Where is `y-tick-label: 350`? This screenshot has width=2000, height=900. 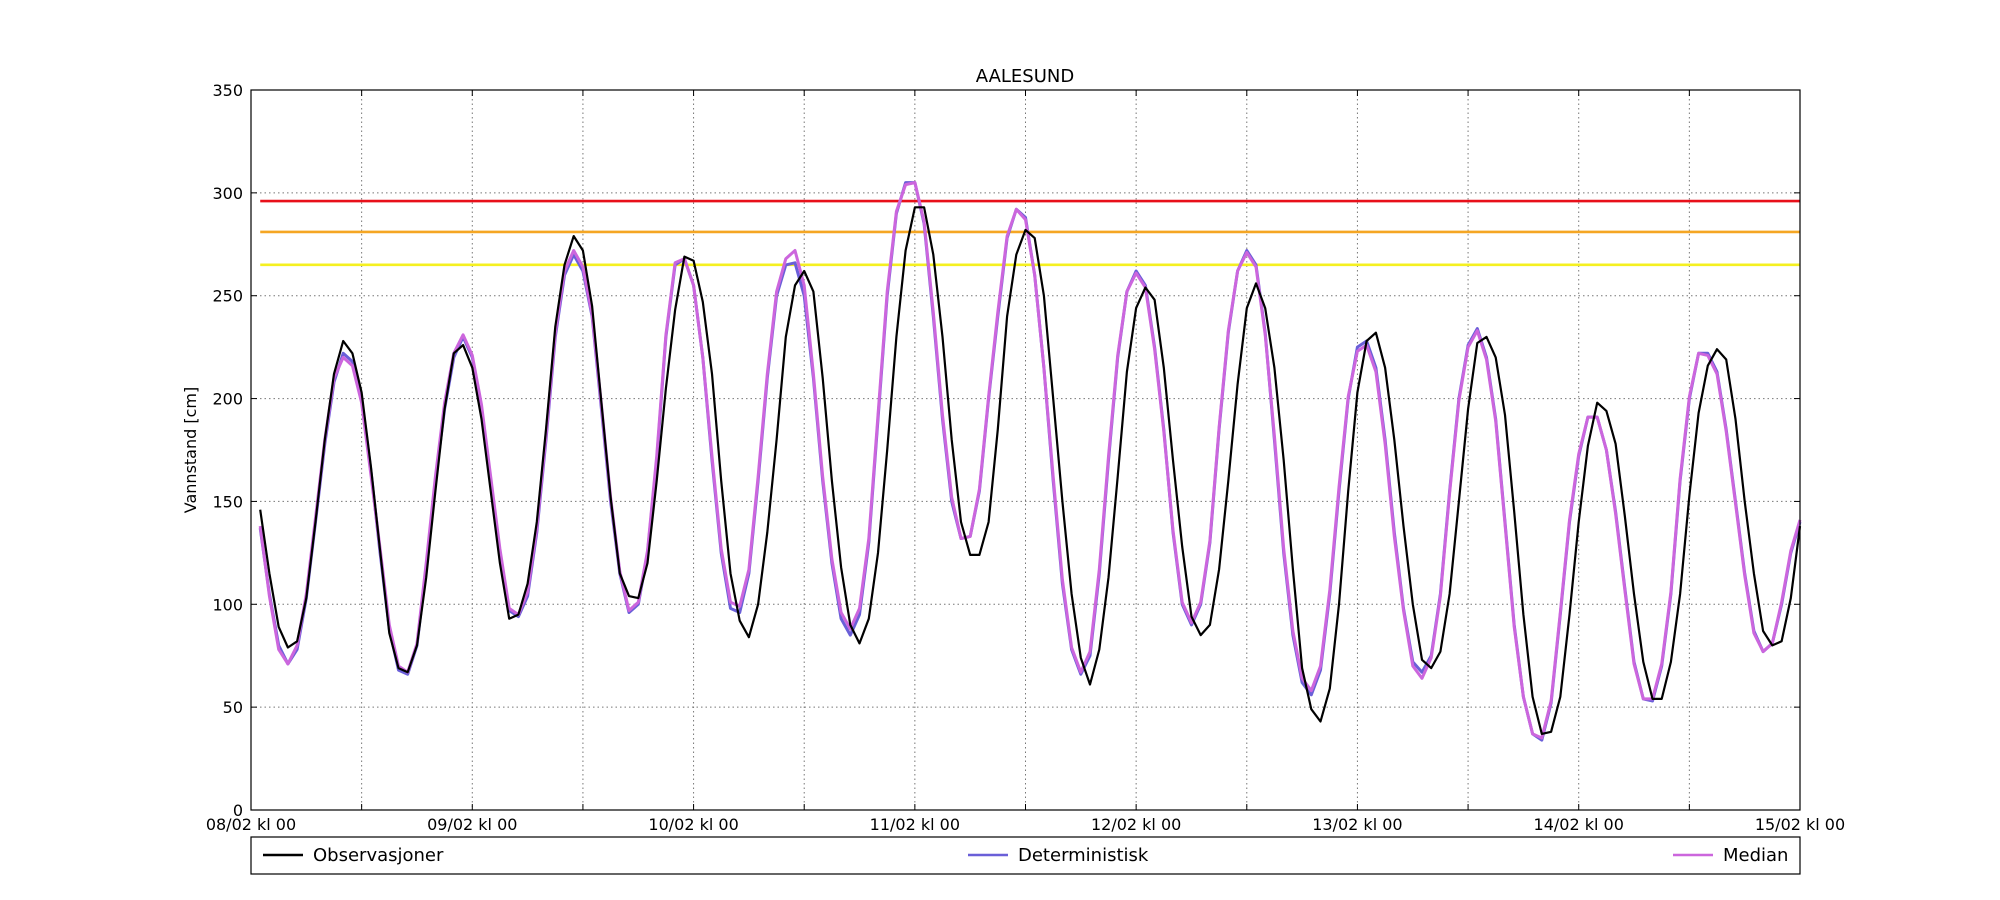
y-tick-label: 350 is located at coordinates (227, 90).